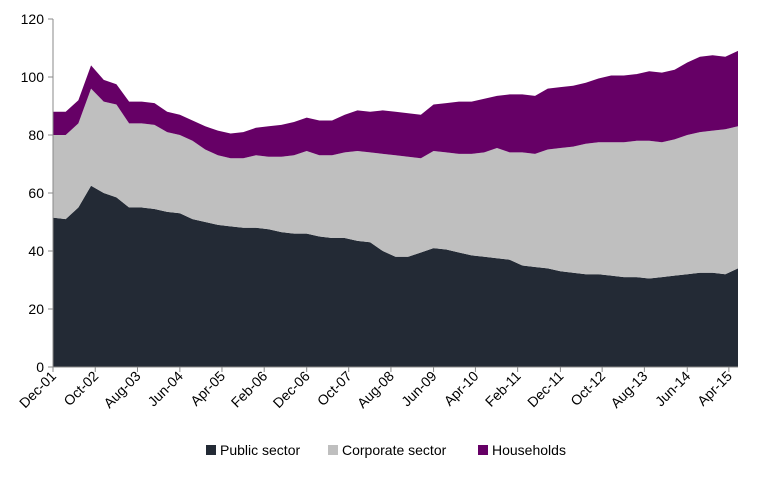  What do you see at coordinates (394, 450) in the screenshot?
I see `legend-label-corporate-sector: Corporate sector` at bounding box center [394, 450].